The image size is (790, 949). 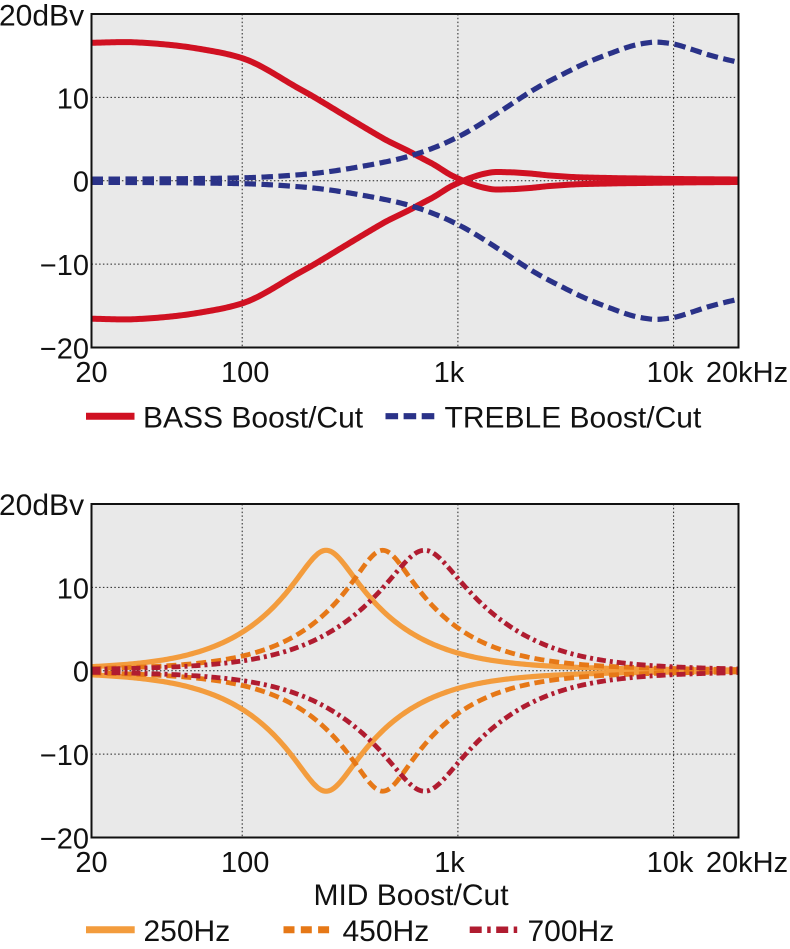 What do you see at coordinates (386, 931) in the screenshot?
I see `svg-text: 450Hz` at bounding box center [386, 931].